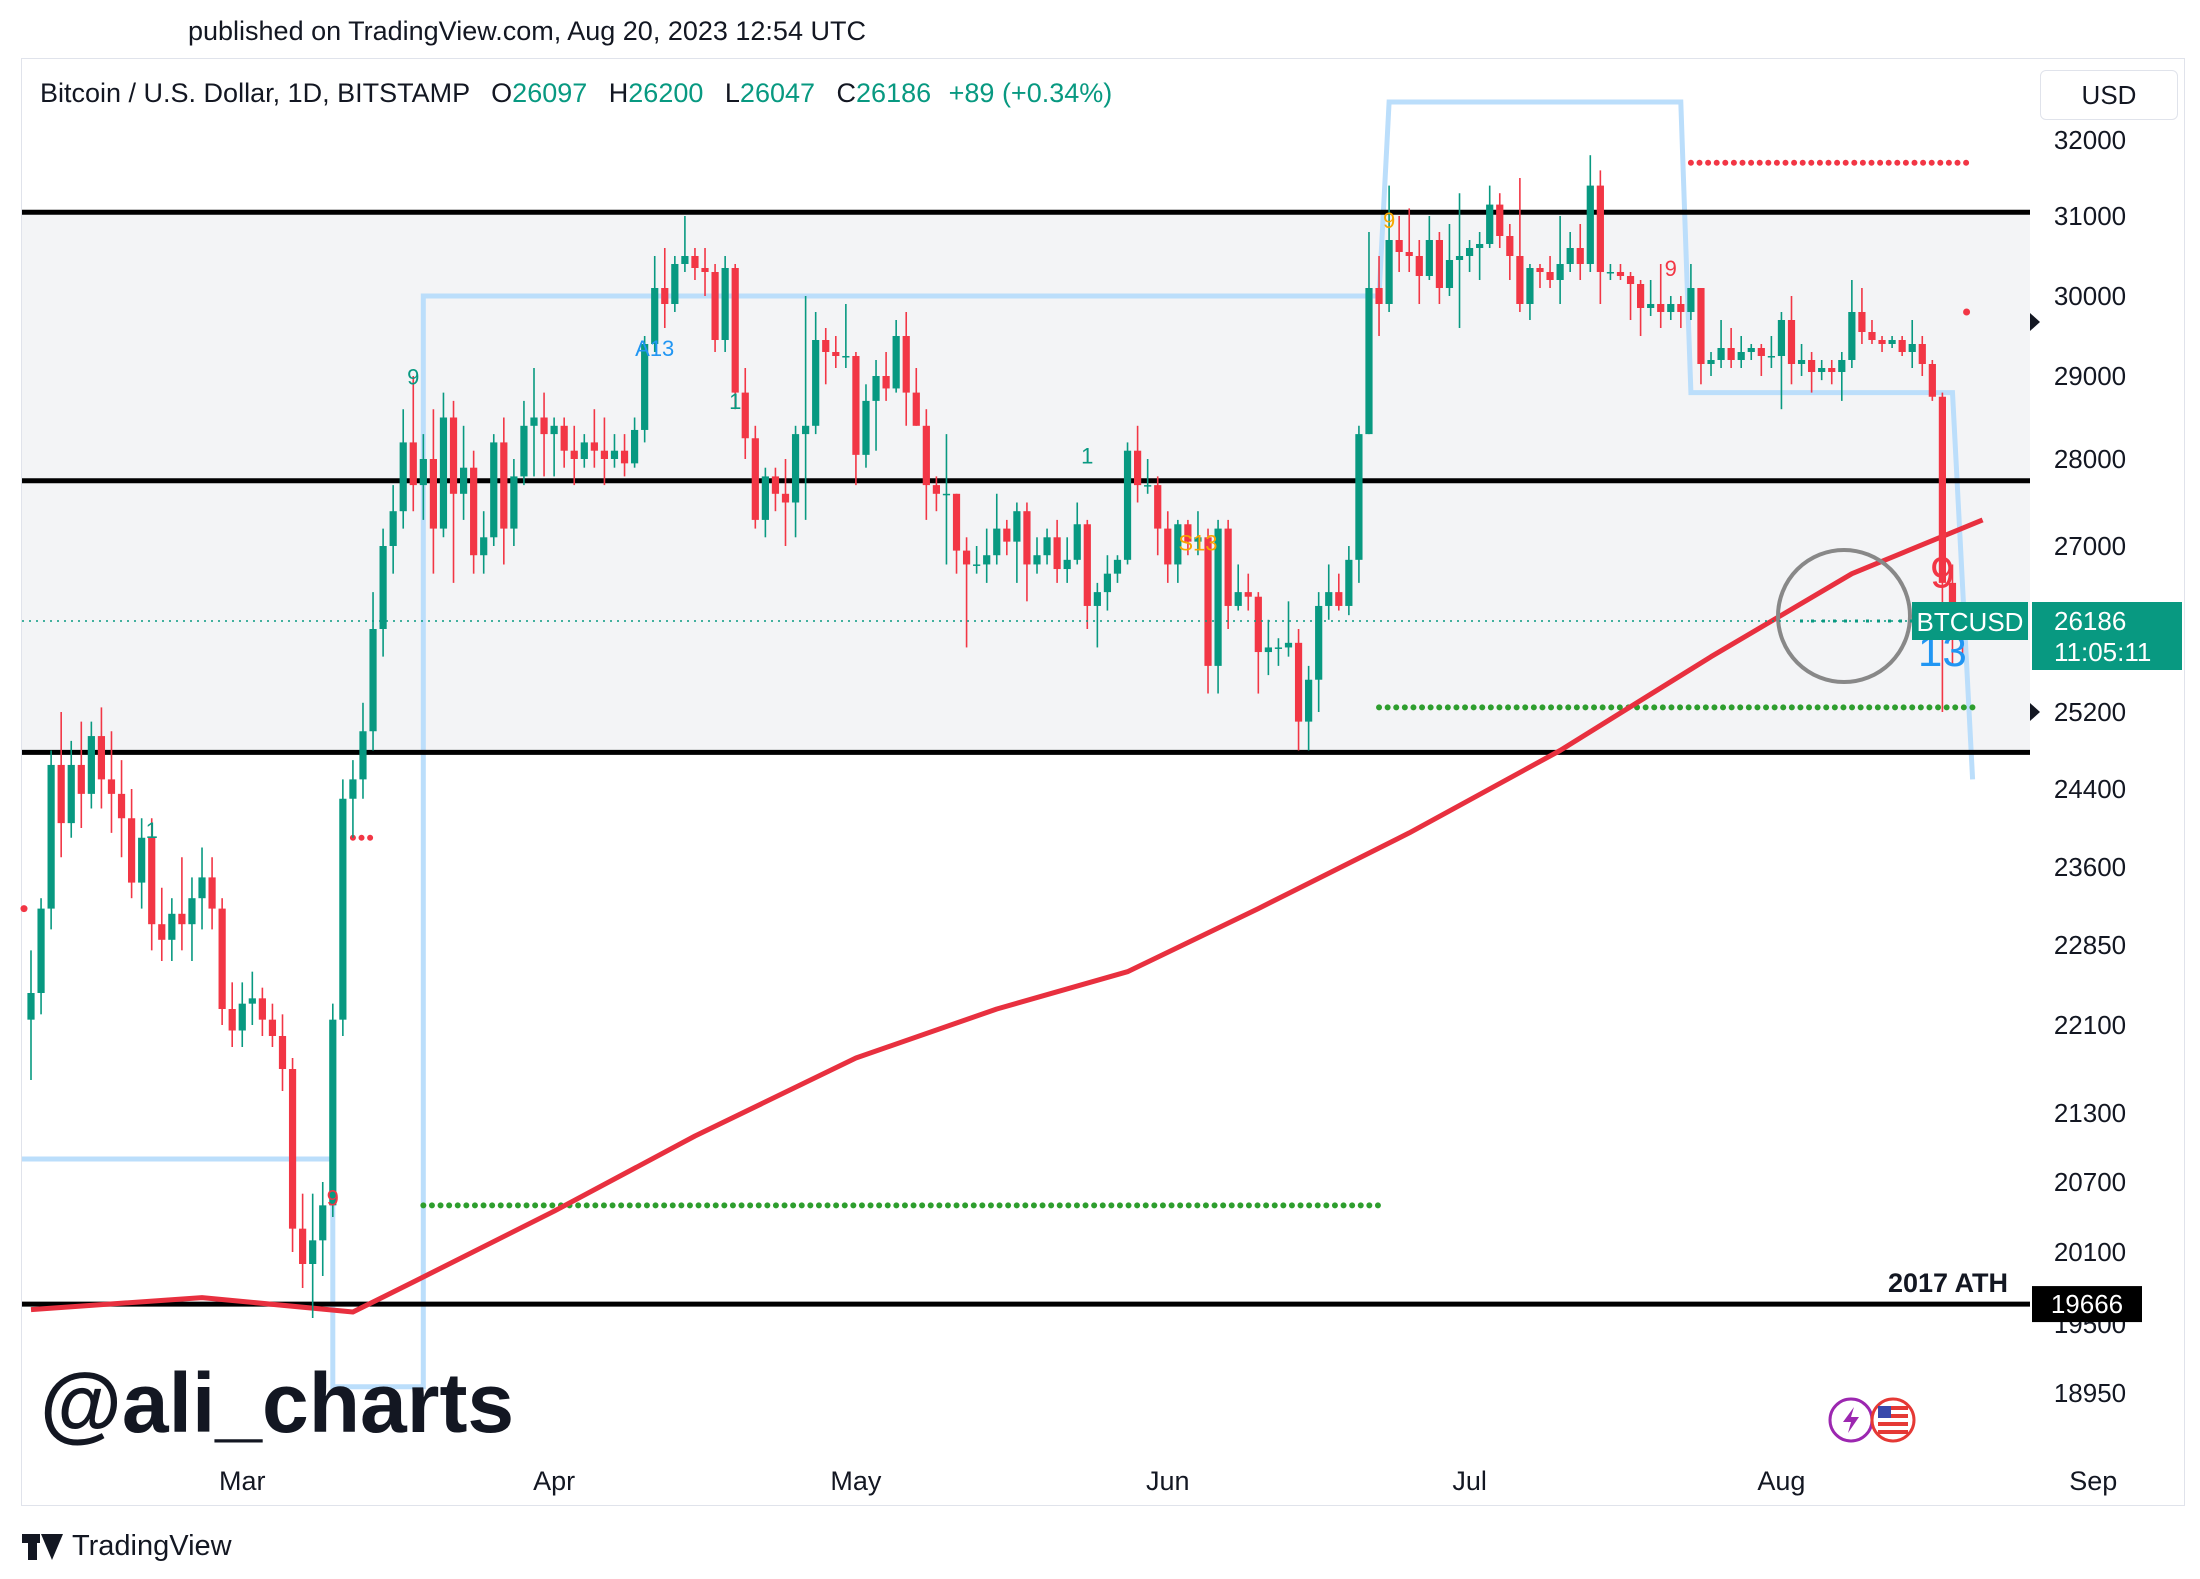 The width and height of the screenshot is (2200, 1579). What do you see at coordinates (2090, 789) in the screenshot?
I see `price-tick-label: 24400` at bounding box center [2090, 789].